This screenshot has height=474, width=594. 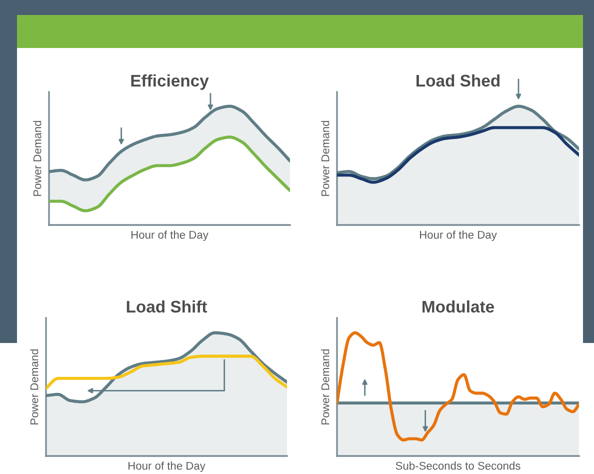 What do you see at coordinates (458, 306) in the screenshot?
I see `chart-title: Modulate` at bounding box center [458, 306].